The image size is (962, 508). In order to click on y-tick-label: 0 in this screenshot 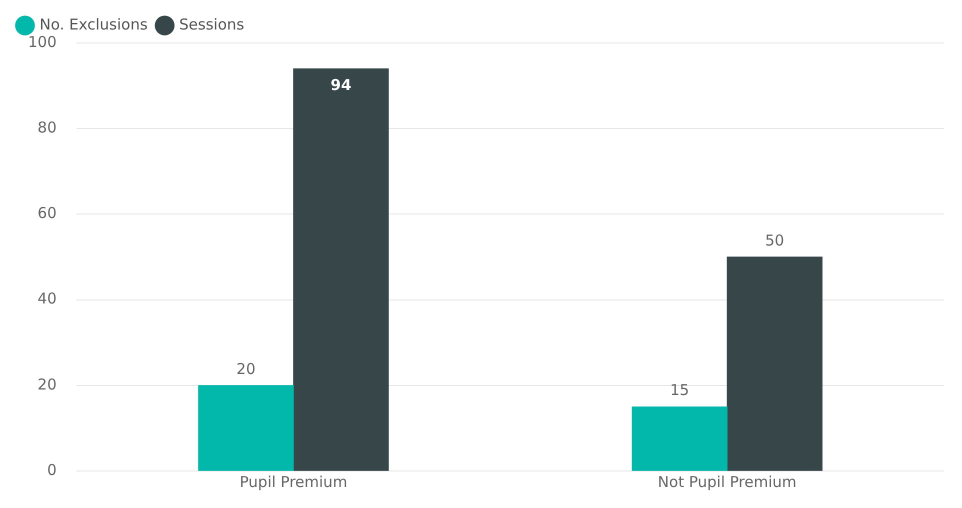, I will do `click(52, 469)`.